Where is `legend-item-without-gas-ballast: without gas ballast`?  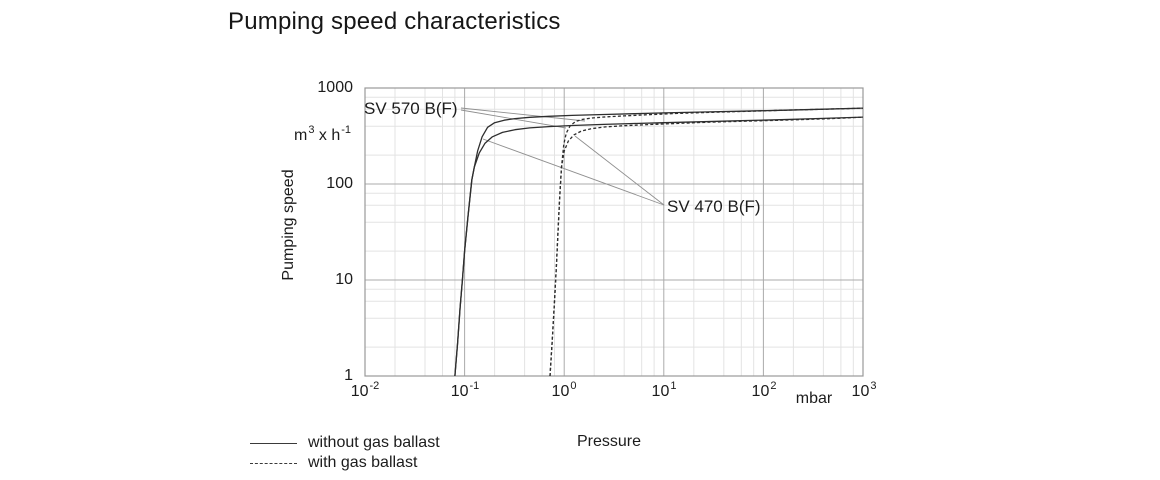
legend-item-without-gas-ballast: without gas ballast is located at coordinates (345, 443).